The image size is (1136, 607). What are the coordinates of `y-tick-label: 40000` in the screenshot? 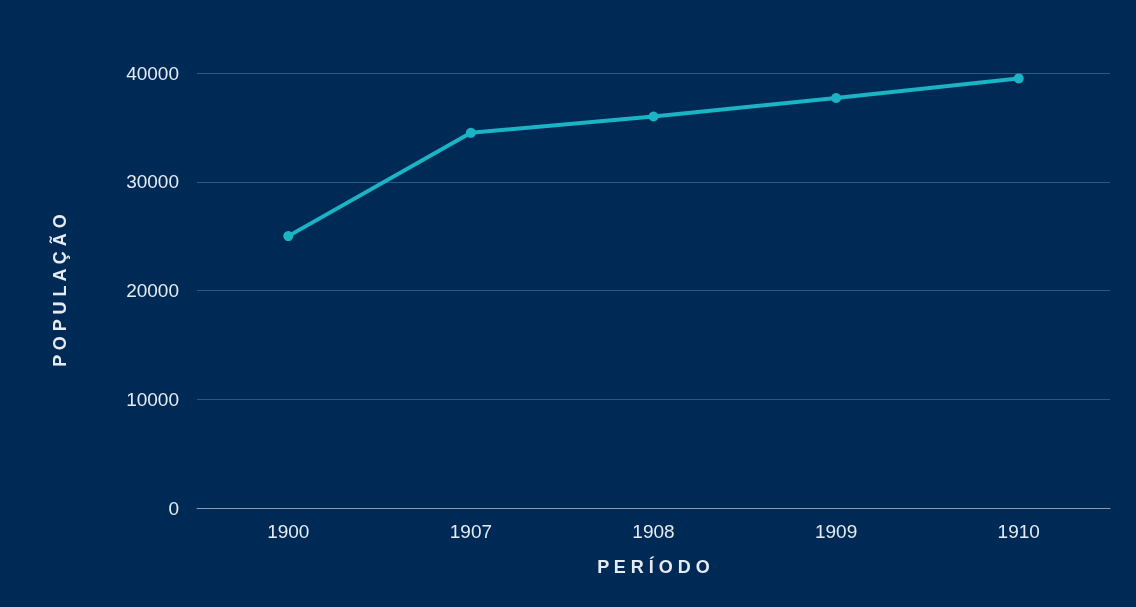 It's located at (152, 73).